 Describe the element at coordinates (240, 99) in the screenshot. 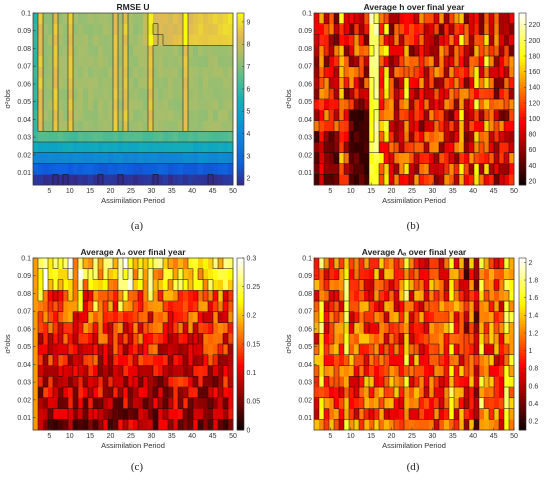

I see `colorbar-frame` at that location.